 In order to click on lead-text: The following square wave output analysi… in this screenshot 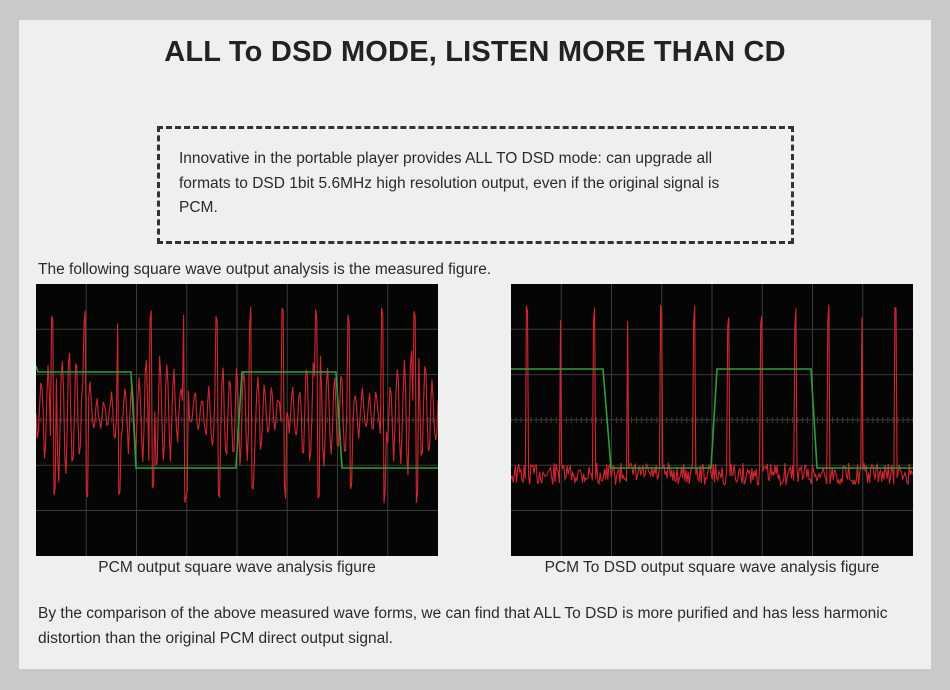, I will do `click(265, 269)`.